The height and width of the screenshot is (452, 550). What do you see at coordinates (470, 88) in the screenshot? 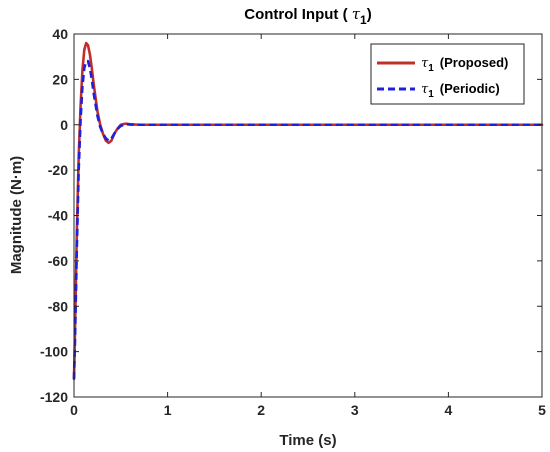
I see `legend-label-periodic: (Periodic)` at bounding box center [470, 88].